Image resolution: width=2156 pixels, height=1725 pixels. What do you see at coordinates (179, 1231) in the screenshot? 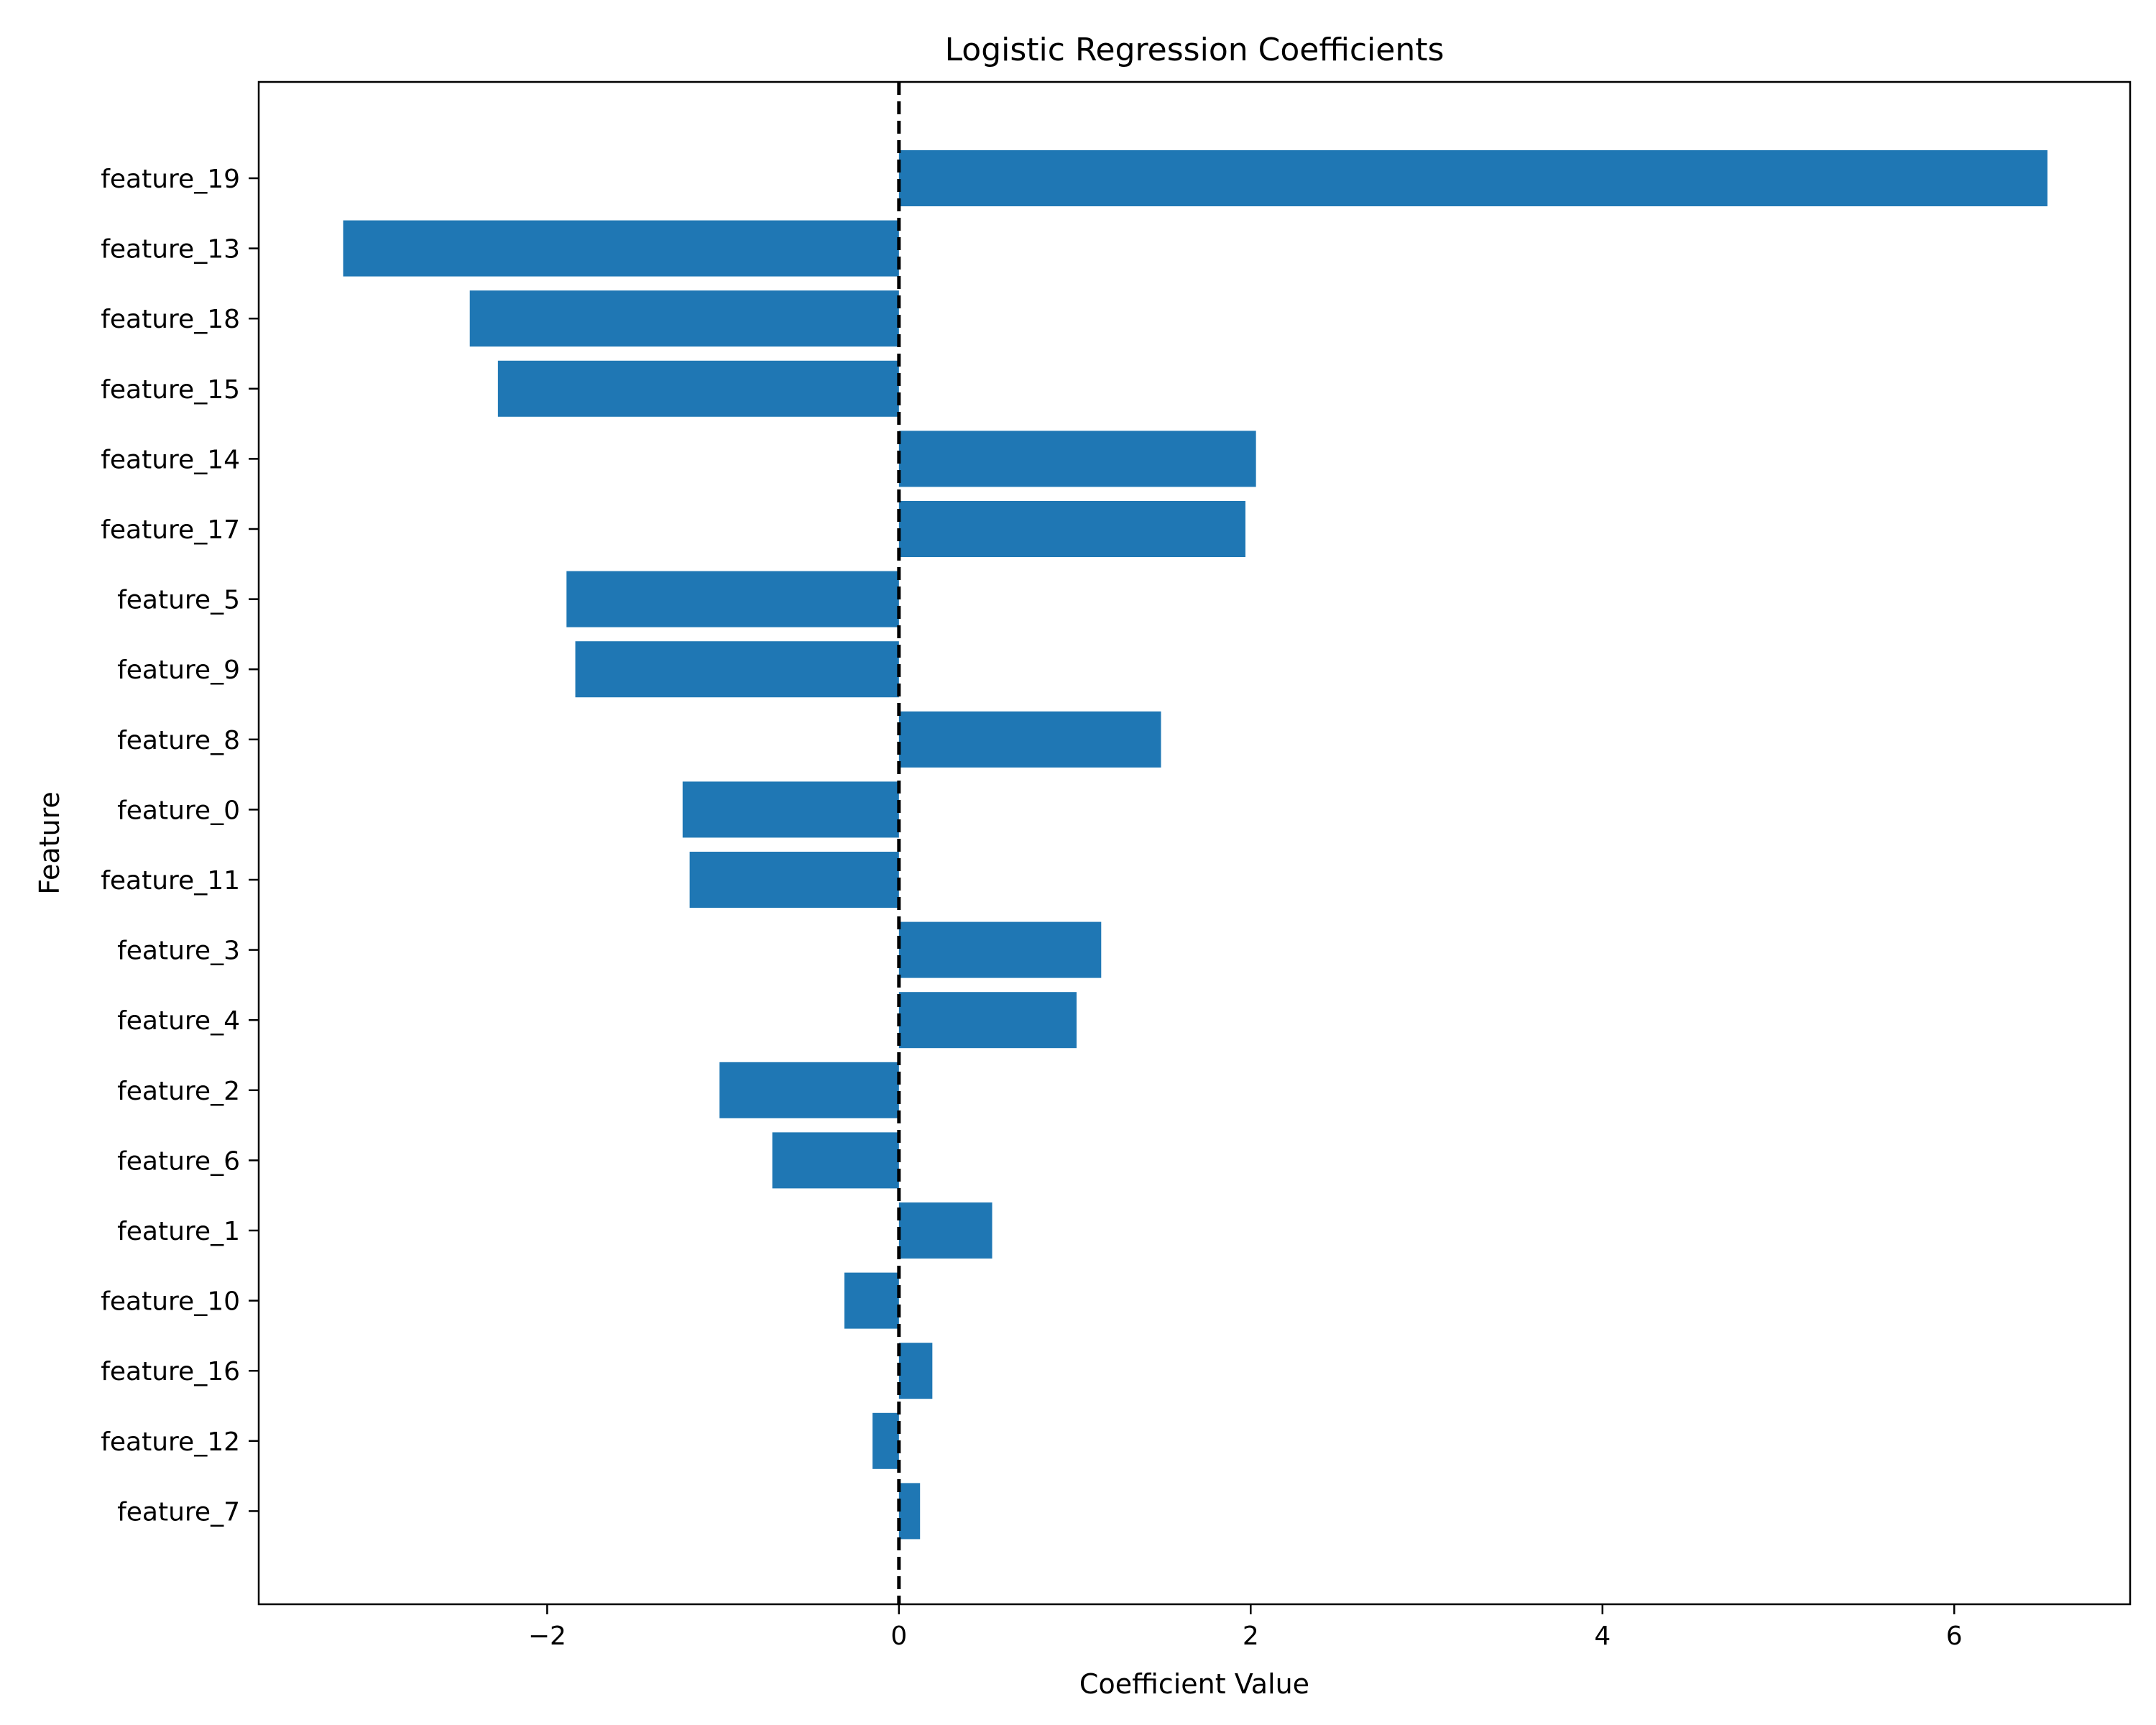
I see `y-tick-label: feature_1` at bounding box center [179, 1231].